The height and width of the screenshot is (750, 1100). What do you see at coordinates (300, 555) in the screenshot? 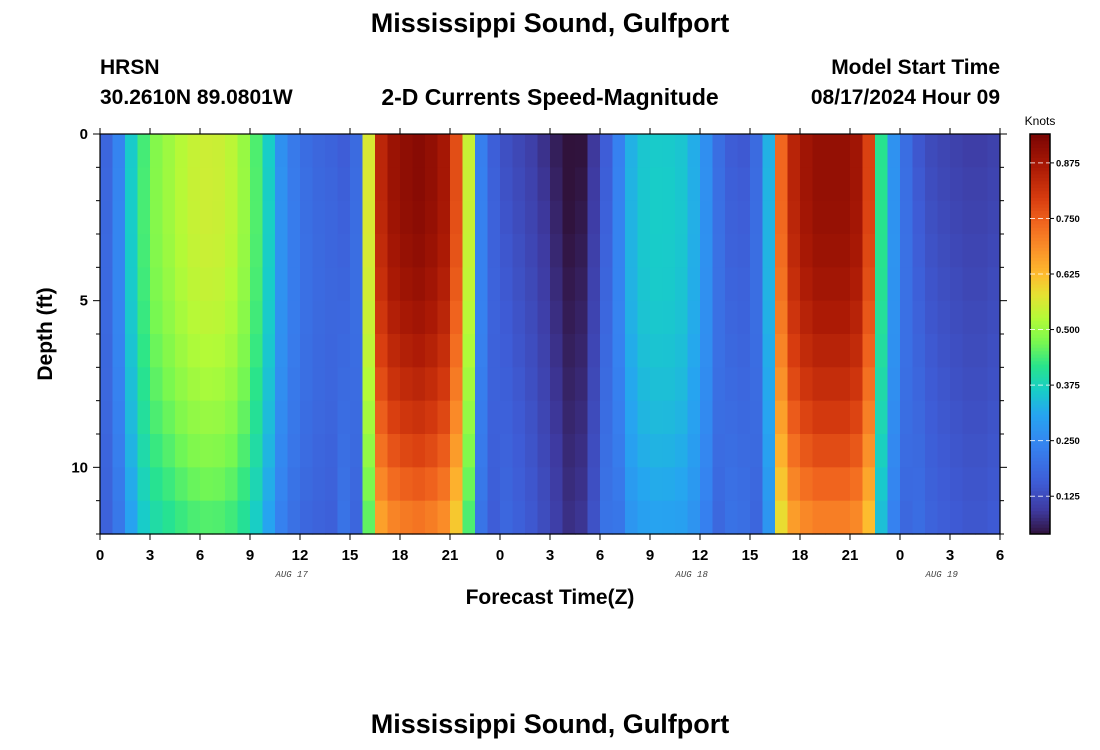
I see `x-tick-label: 12` at bounding box center [300, 555].